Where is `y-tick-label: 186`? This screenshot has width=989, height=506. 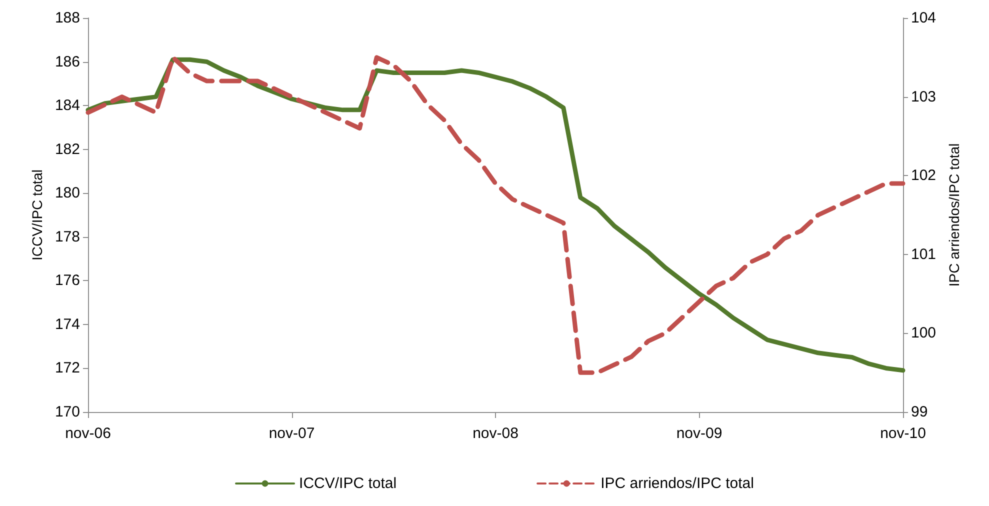
y-tick-label: 186 is located at coordinates (67, 61).